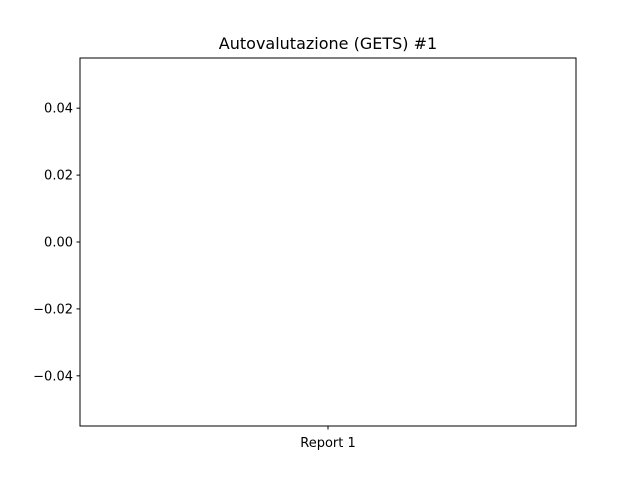 The image size is (640, 484). What do you see at coordinates (58, 176) in the screenshot?
I see `y-tick-label: 0.02` at bounding box center [58, 176].